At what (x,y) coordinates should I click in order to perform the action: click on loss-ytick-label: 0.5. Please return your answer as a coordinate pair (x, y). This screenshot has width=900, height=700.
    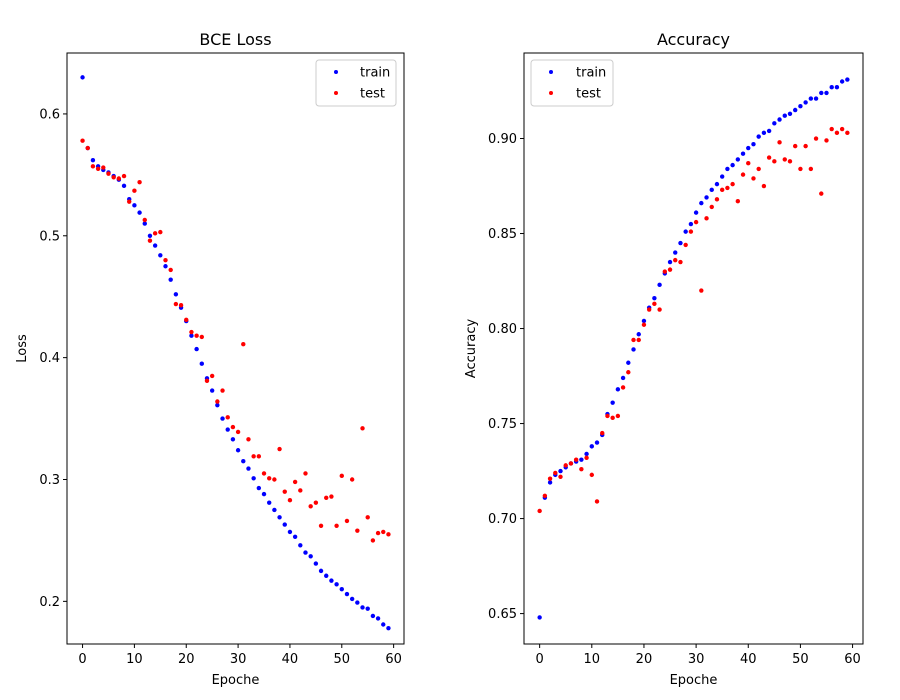
    Looking at the image, I should click on (49, 236).